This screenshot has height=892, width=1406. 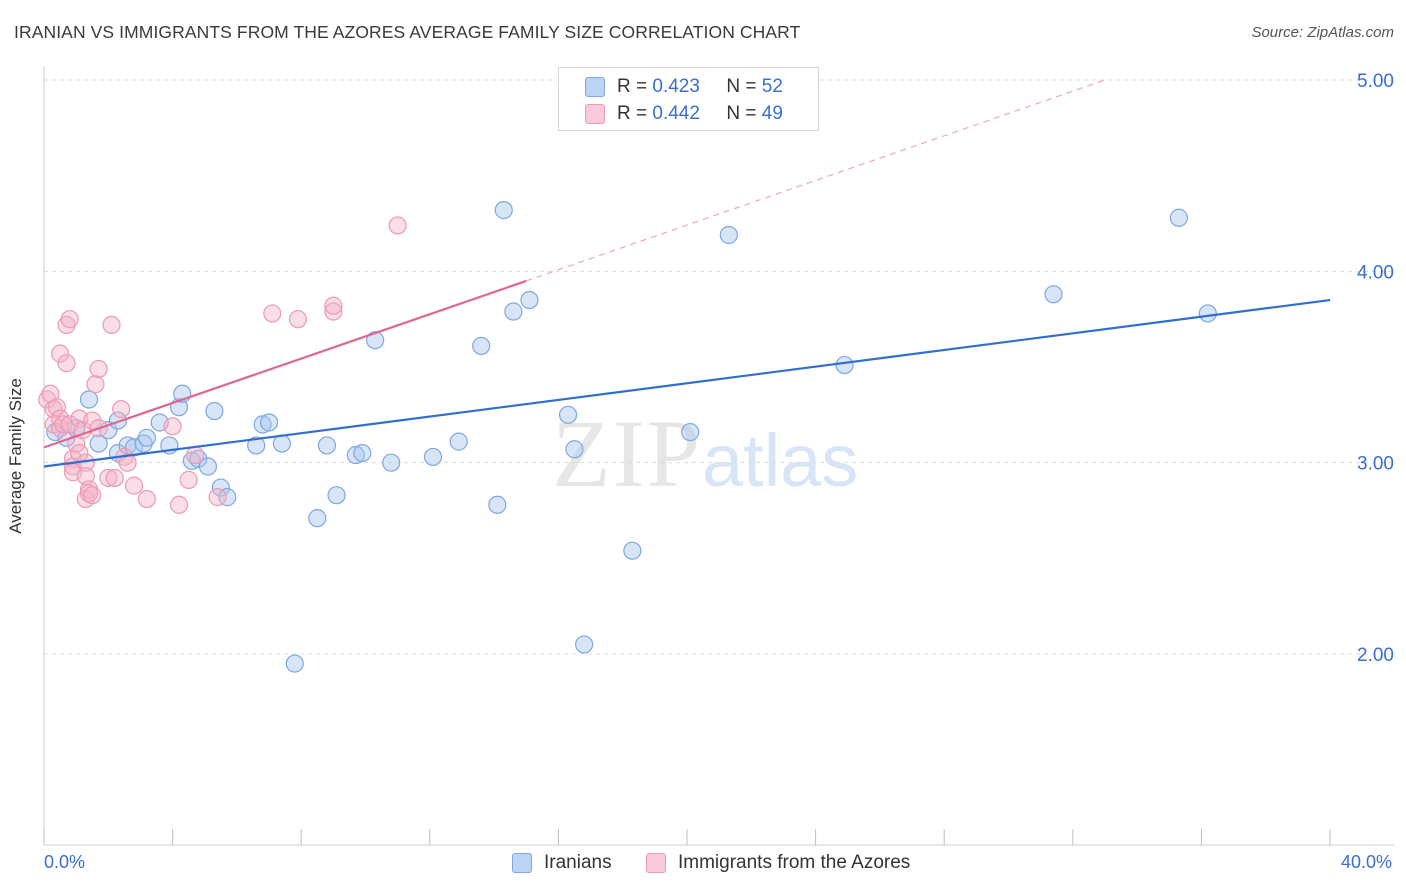 What do you see at coordinates (627, 453) in the screenshot?
I see `watermark-zip: ZIP` at bounding box center [627, 453].